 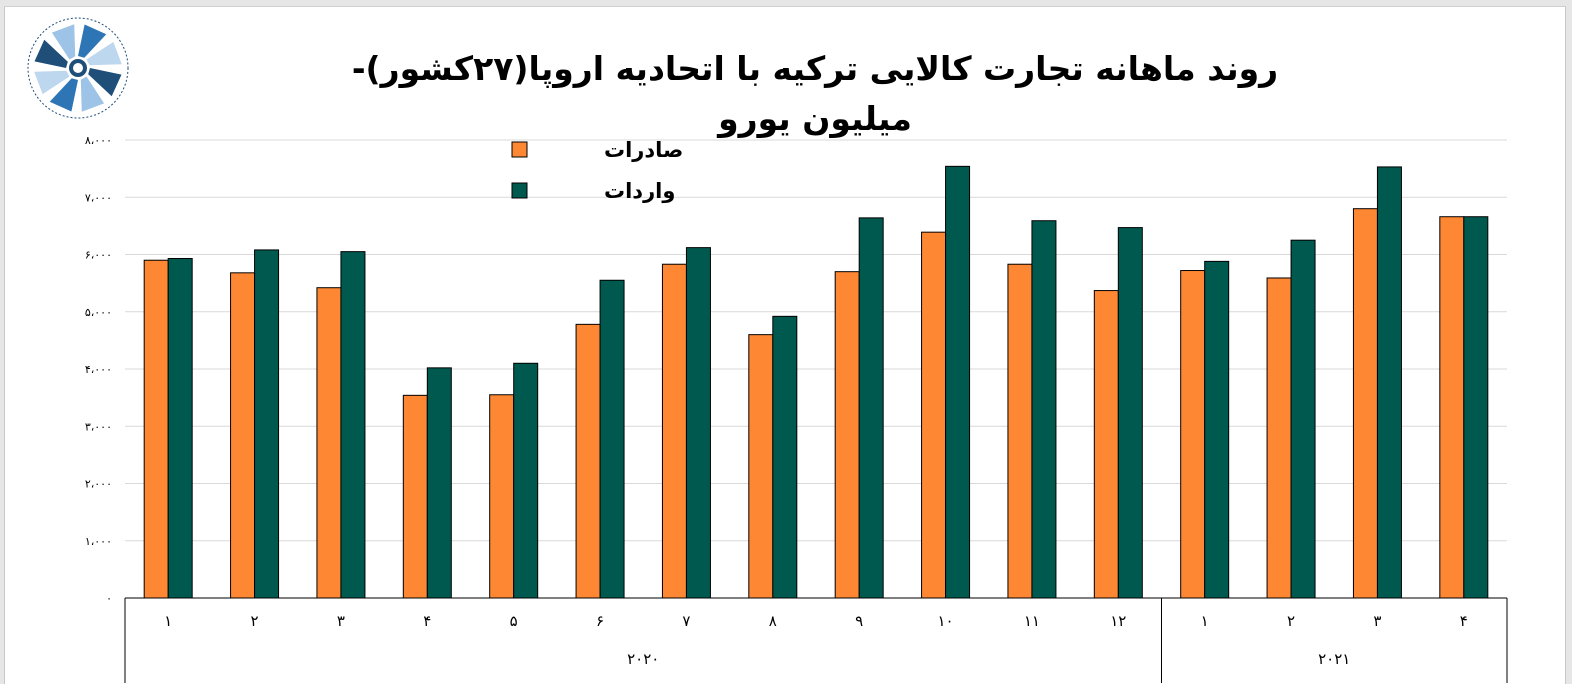 What do you see at coordinates (98, 140) in the screenshot?
I see `y-tick-label: ۸،۰۰۰` at bounding box center [98, 140].